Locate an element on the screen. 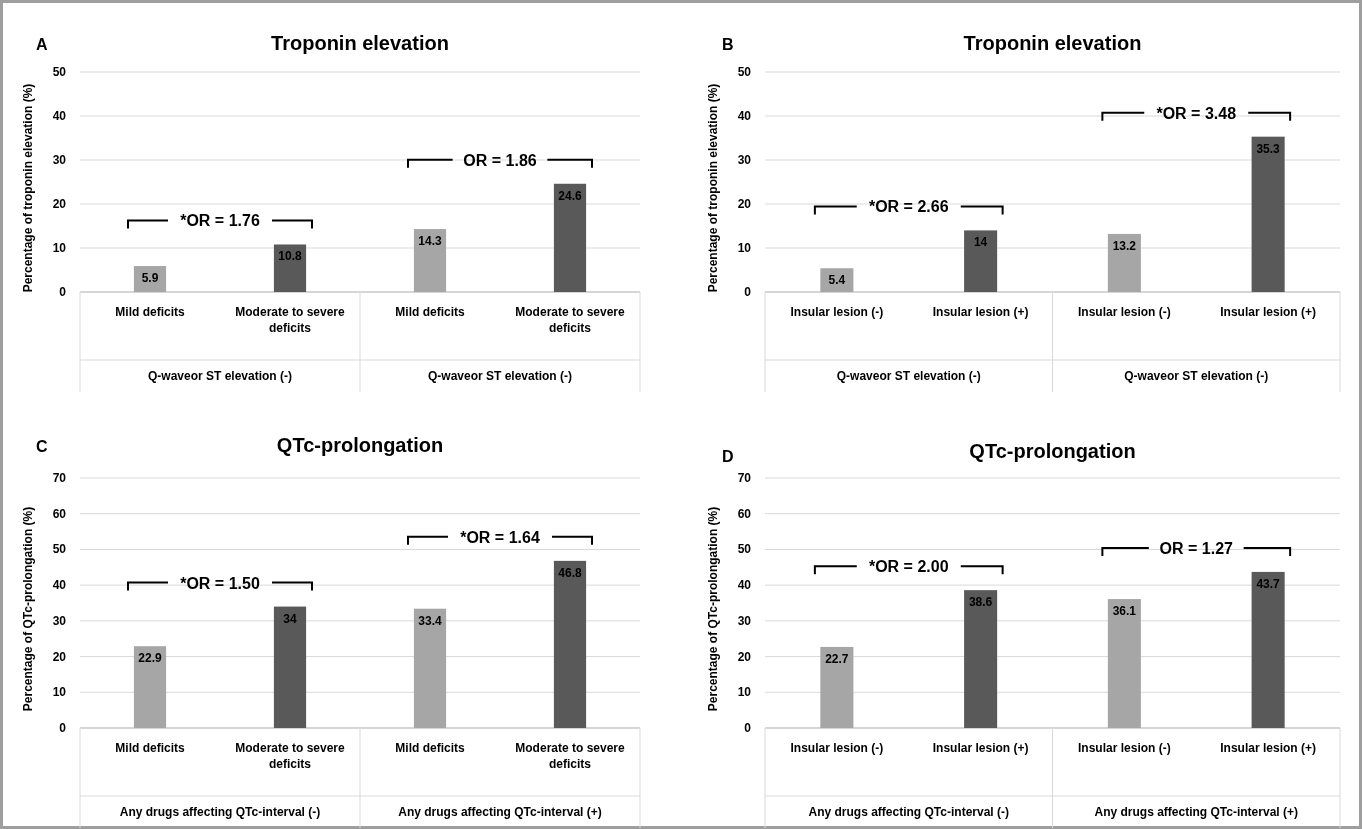  data-label: 10.8 is located at coordinates (290, 256).